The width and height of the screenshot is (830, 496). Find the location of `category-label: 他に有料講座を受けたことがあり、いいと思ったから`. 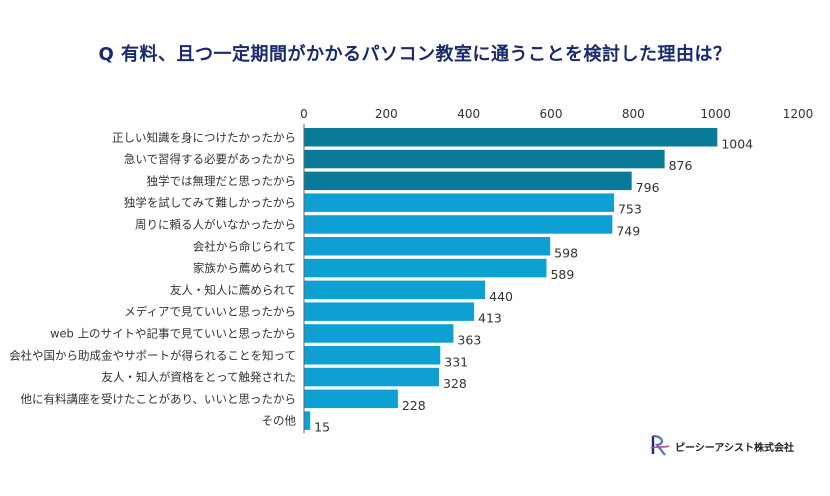

category-label: 他に有料講座を受けたことがあり、いいと思ったから is located at coordinates (158, 399).